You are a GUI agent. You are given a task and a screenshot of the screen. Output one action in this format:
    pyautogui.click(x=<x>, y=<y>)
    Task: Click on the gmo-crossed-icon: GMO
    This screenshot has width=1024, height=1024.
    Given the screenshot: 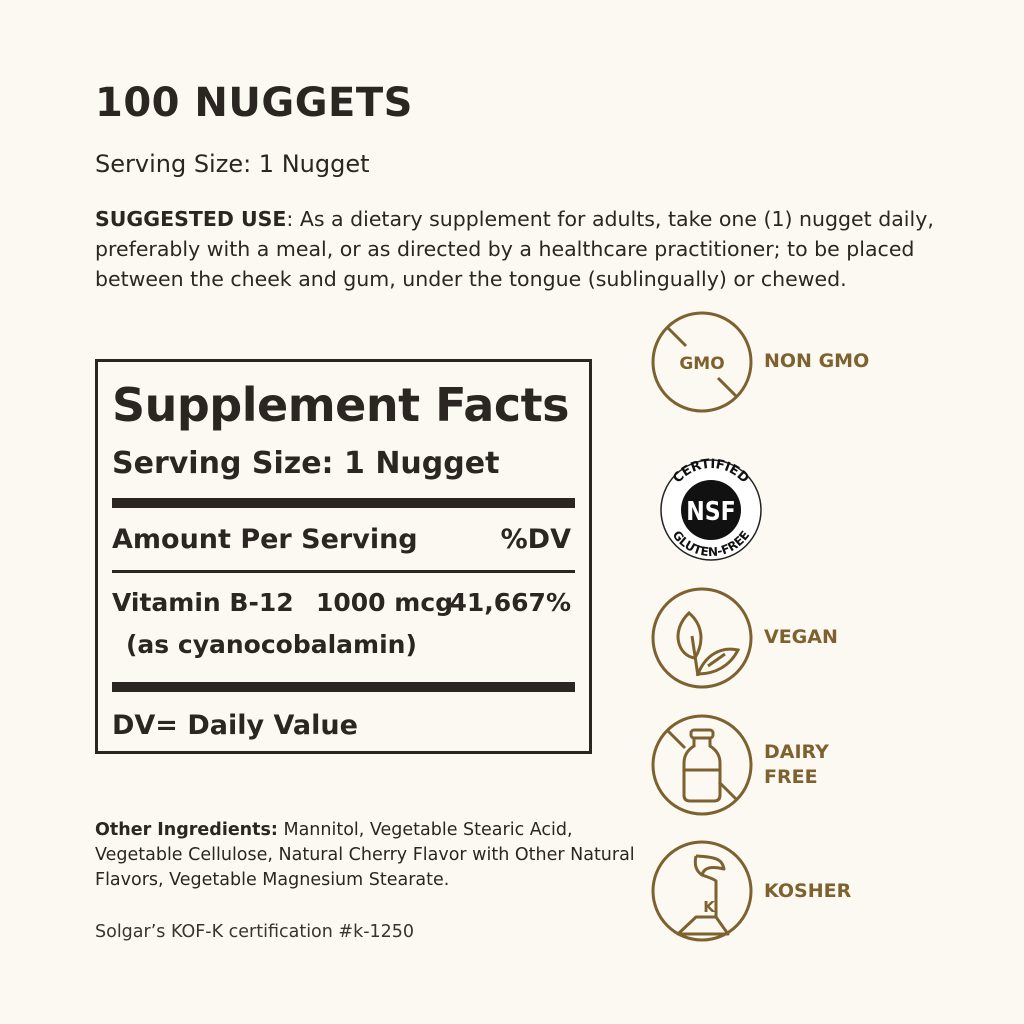 What is the action you would take?
    pyautogui.click(x=702, y=362)
    